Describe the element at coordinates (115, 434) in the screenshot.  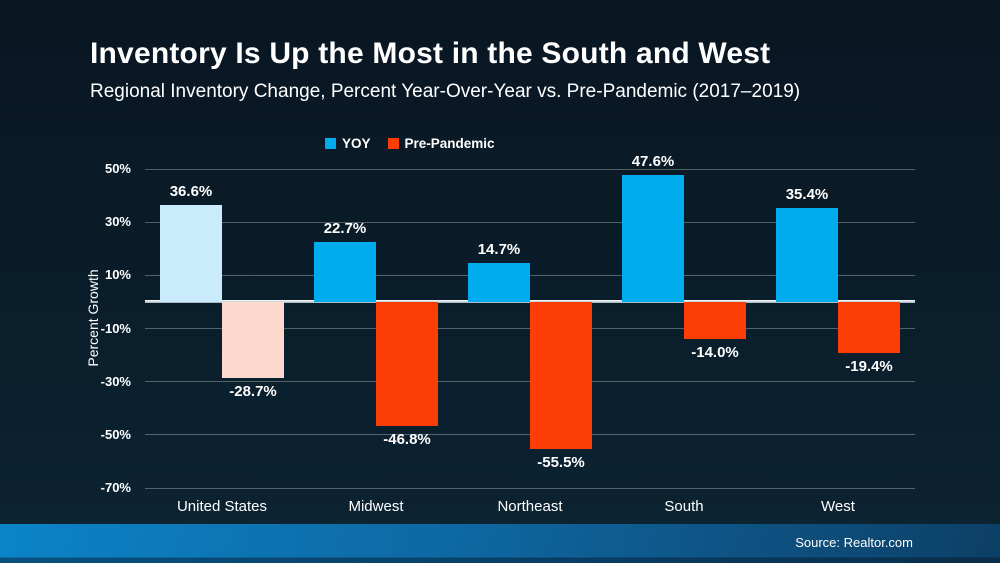
I see `y-tick-label: -50%` at that location.